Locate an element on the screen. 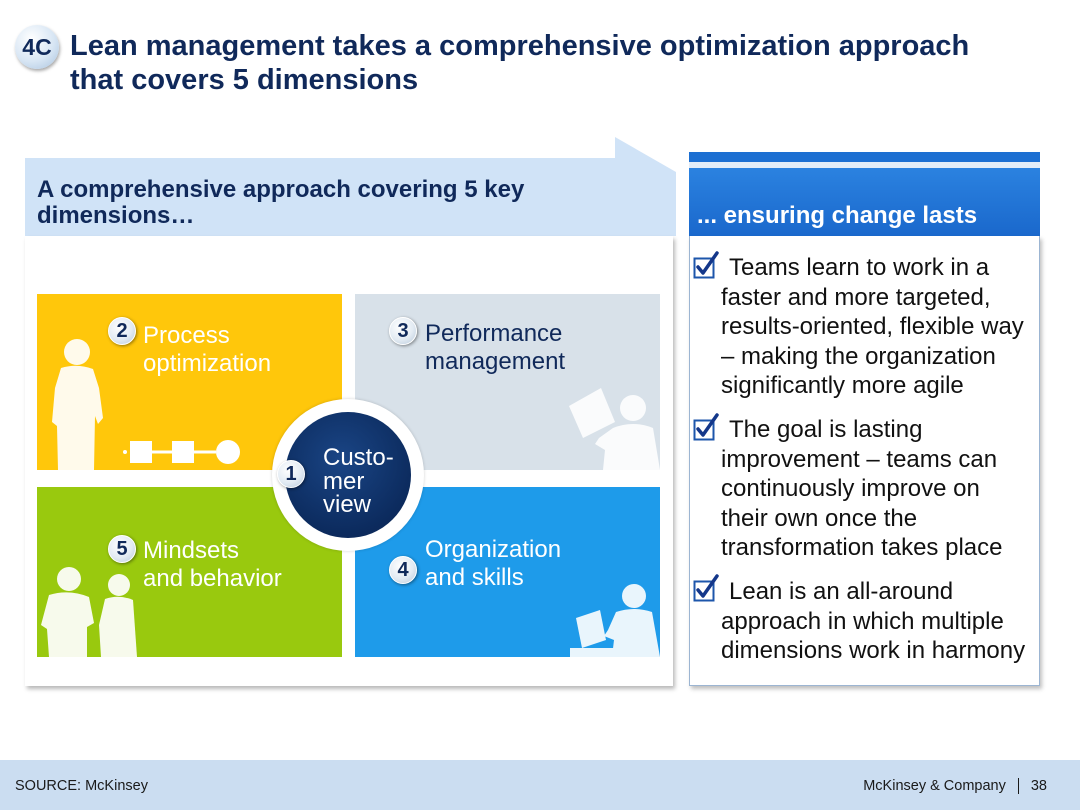  checklist-line: Teams learn to work in a is located at coordinates (859, 268).